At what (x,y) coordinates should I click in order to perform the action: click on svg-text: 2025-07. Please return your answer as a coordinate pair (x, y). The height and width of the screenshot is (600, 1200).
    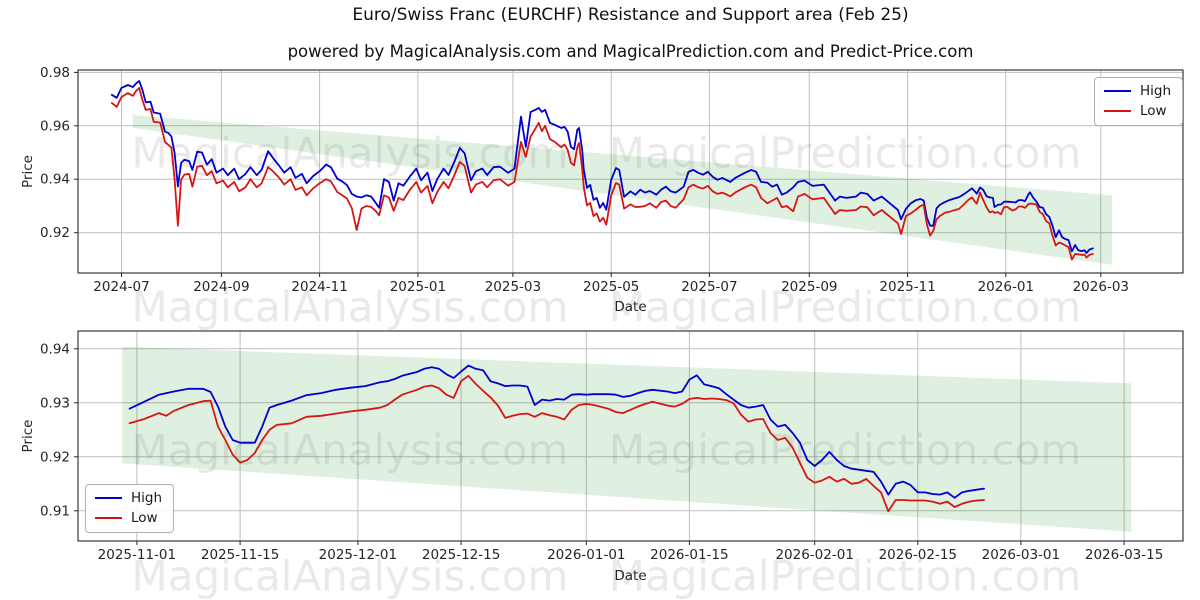
    Looking at the image, I should click on (709, 287).